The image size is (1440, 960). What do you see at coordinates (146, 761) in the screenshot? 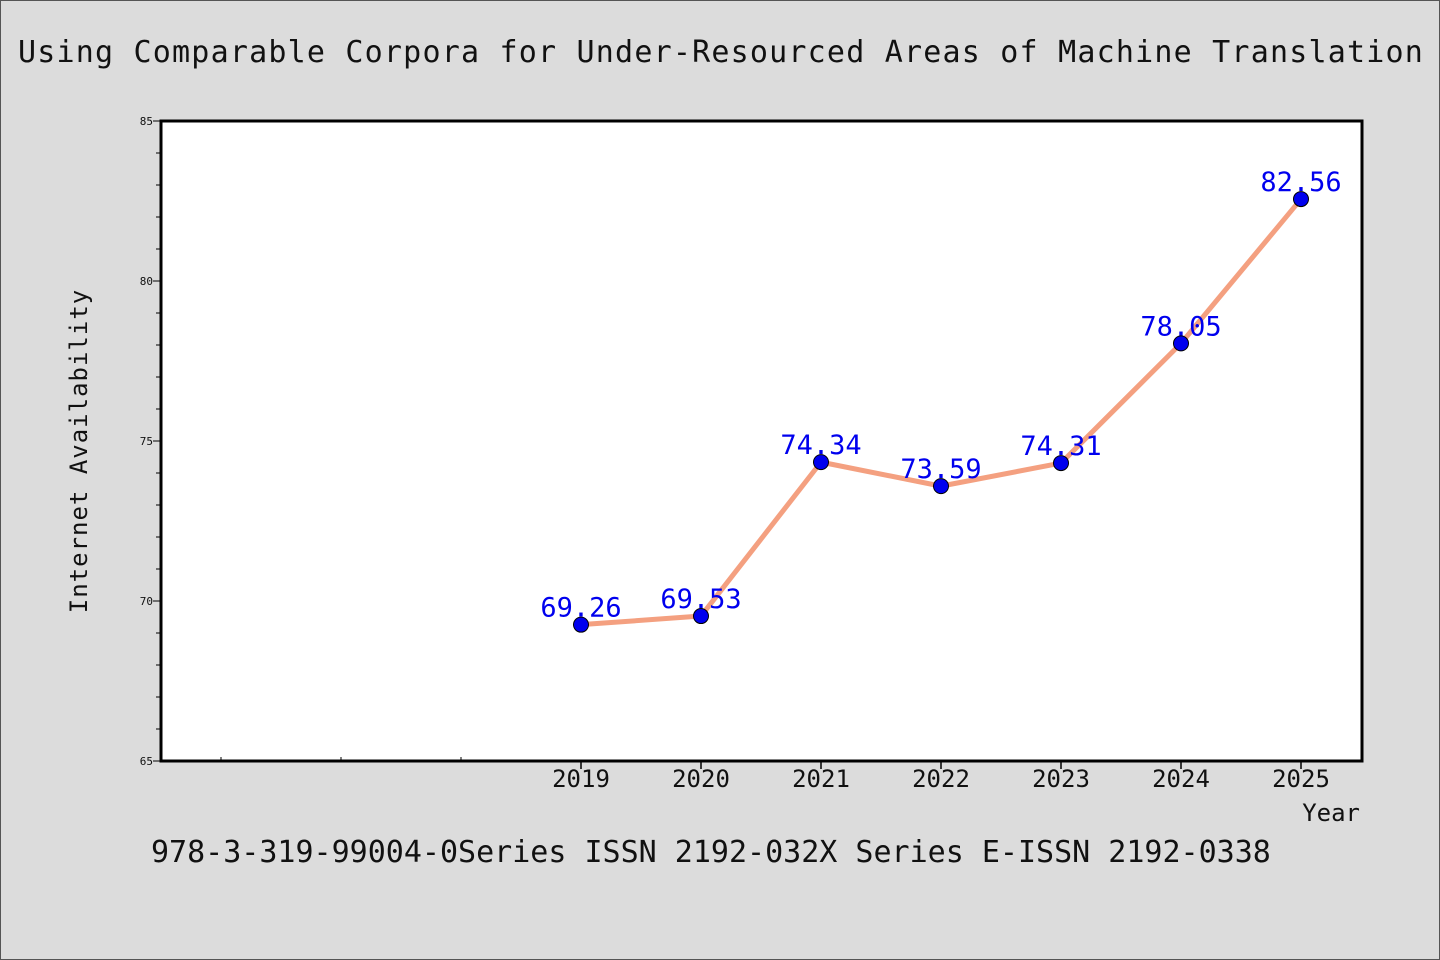
I see `y-tick-label: 65` at bounding box center [146, 761].